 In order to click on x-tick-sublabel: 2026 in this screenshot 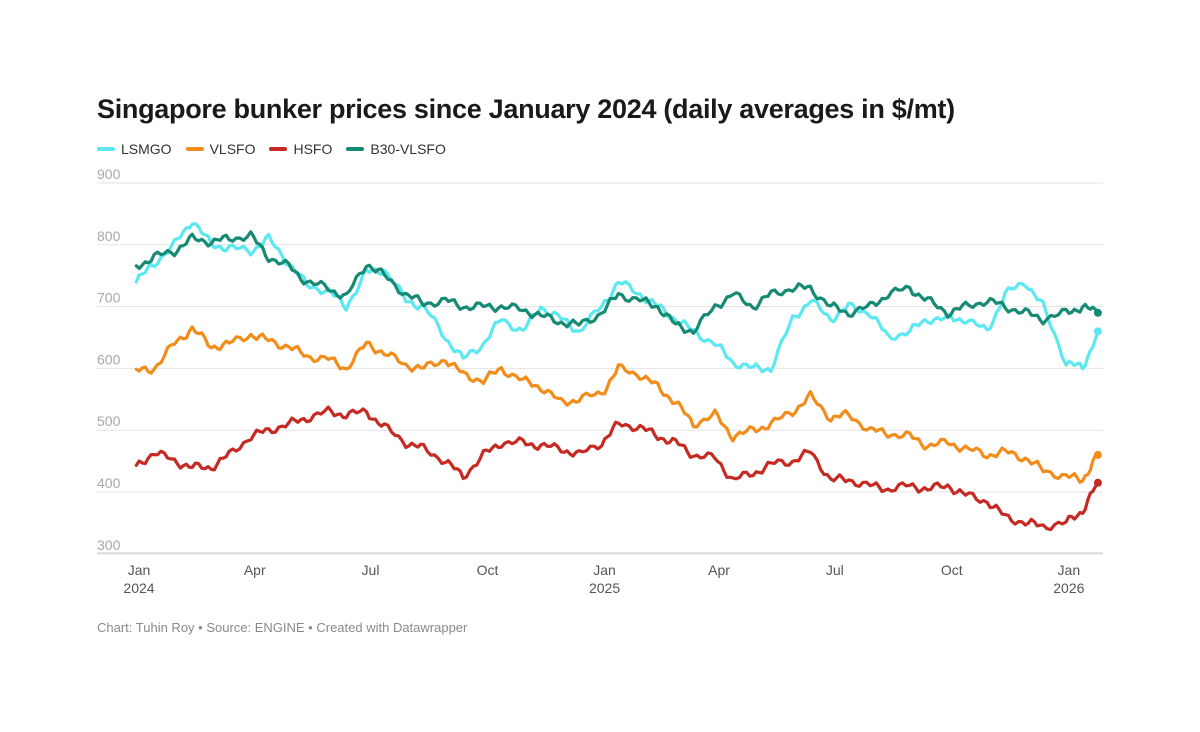, I will do `click(1068, 588)`.